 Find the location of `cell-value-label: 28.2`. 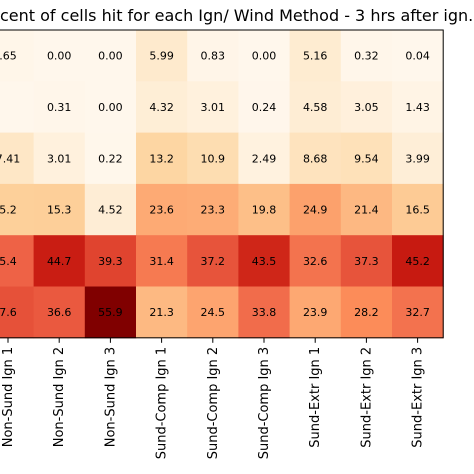

cell-value-label: 28.2 is located at coordinates (366, 312).